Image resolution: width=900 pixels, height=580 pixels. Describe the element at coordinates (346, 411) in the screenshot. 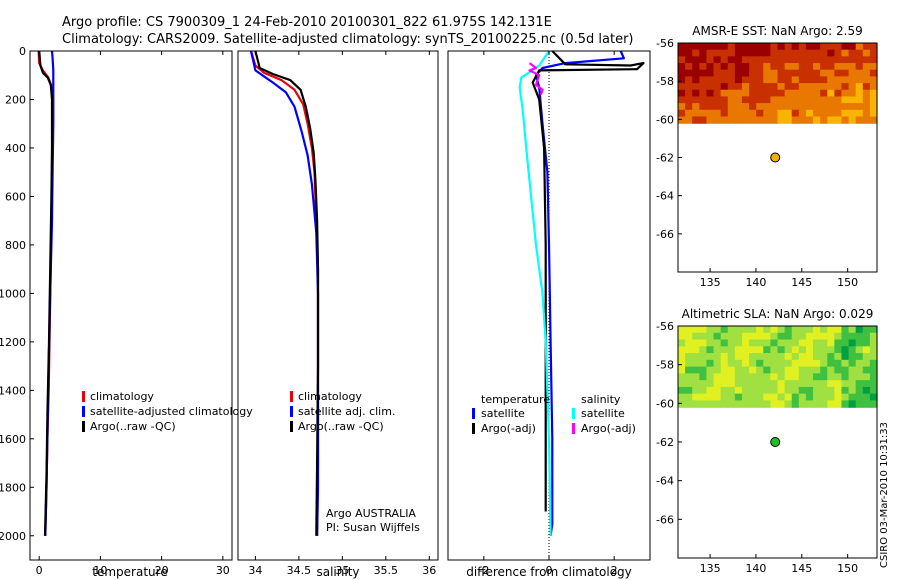

I see `legend-label: satellite adj. clim.` at that location.